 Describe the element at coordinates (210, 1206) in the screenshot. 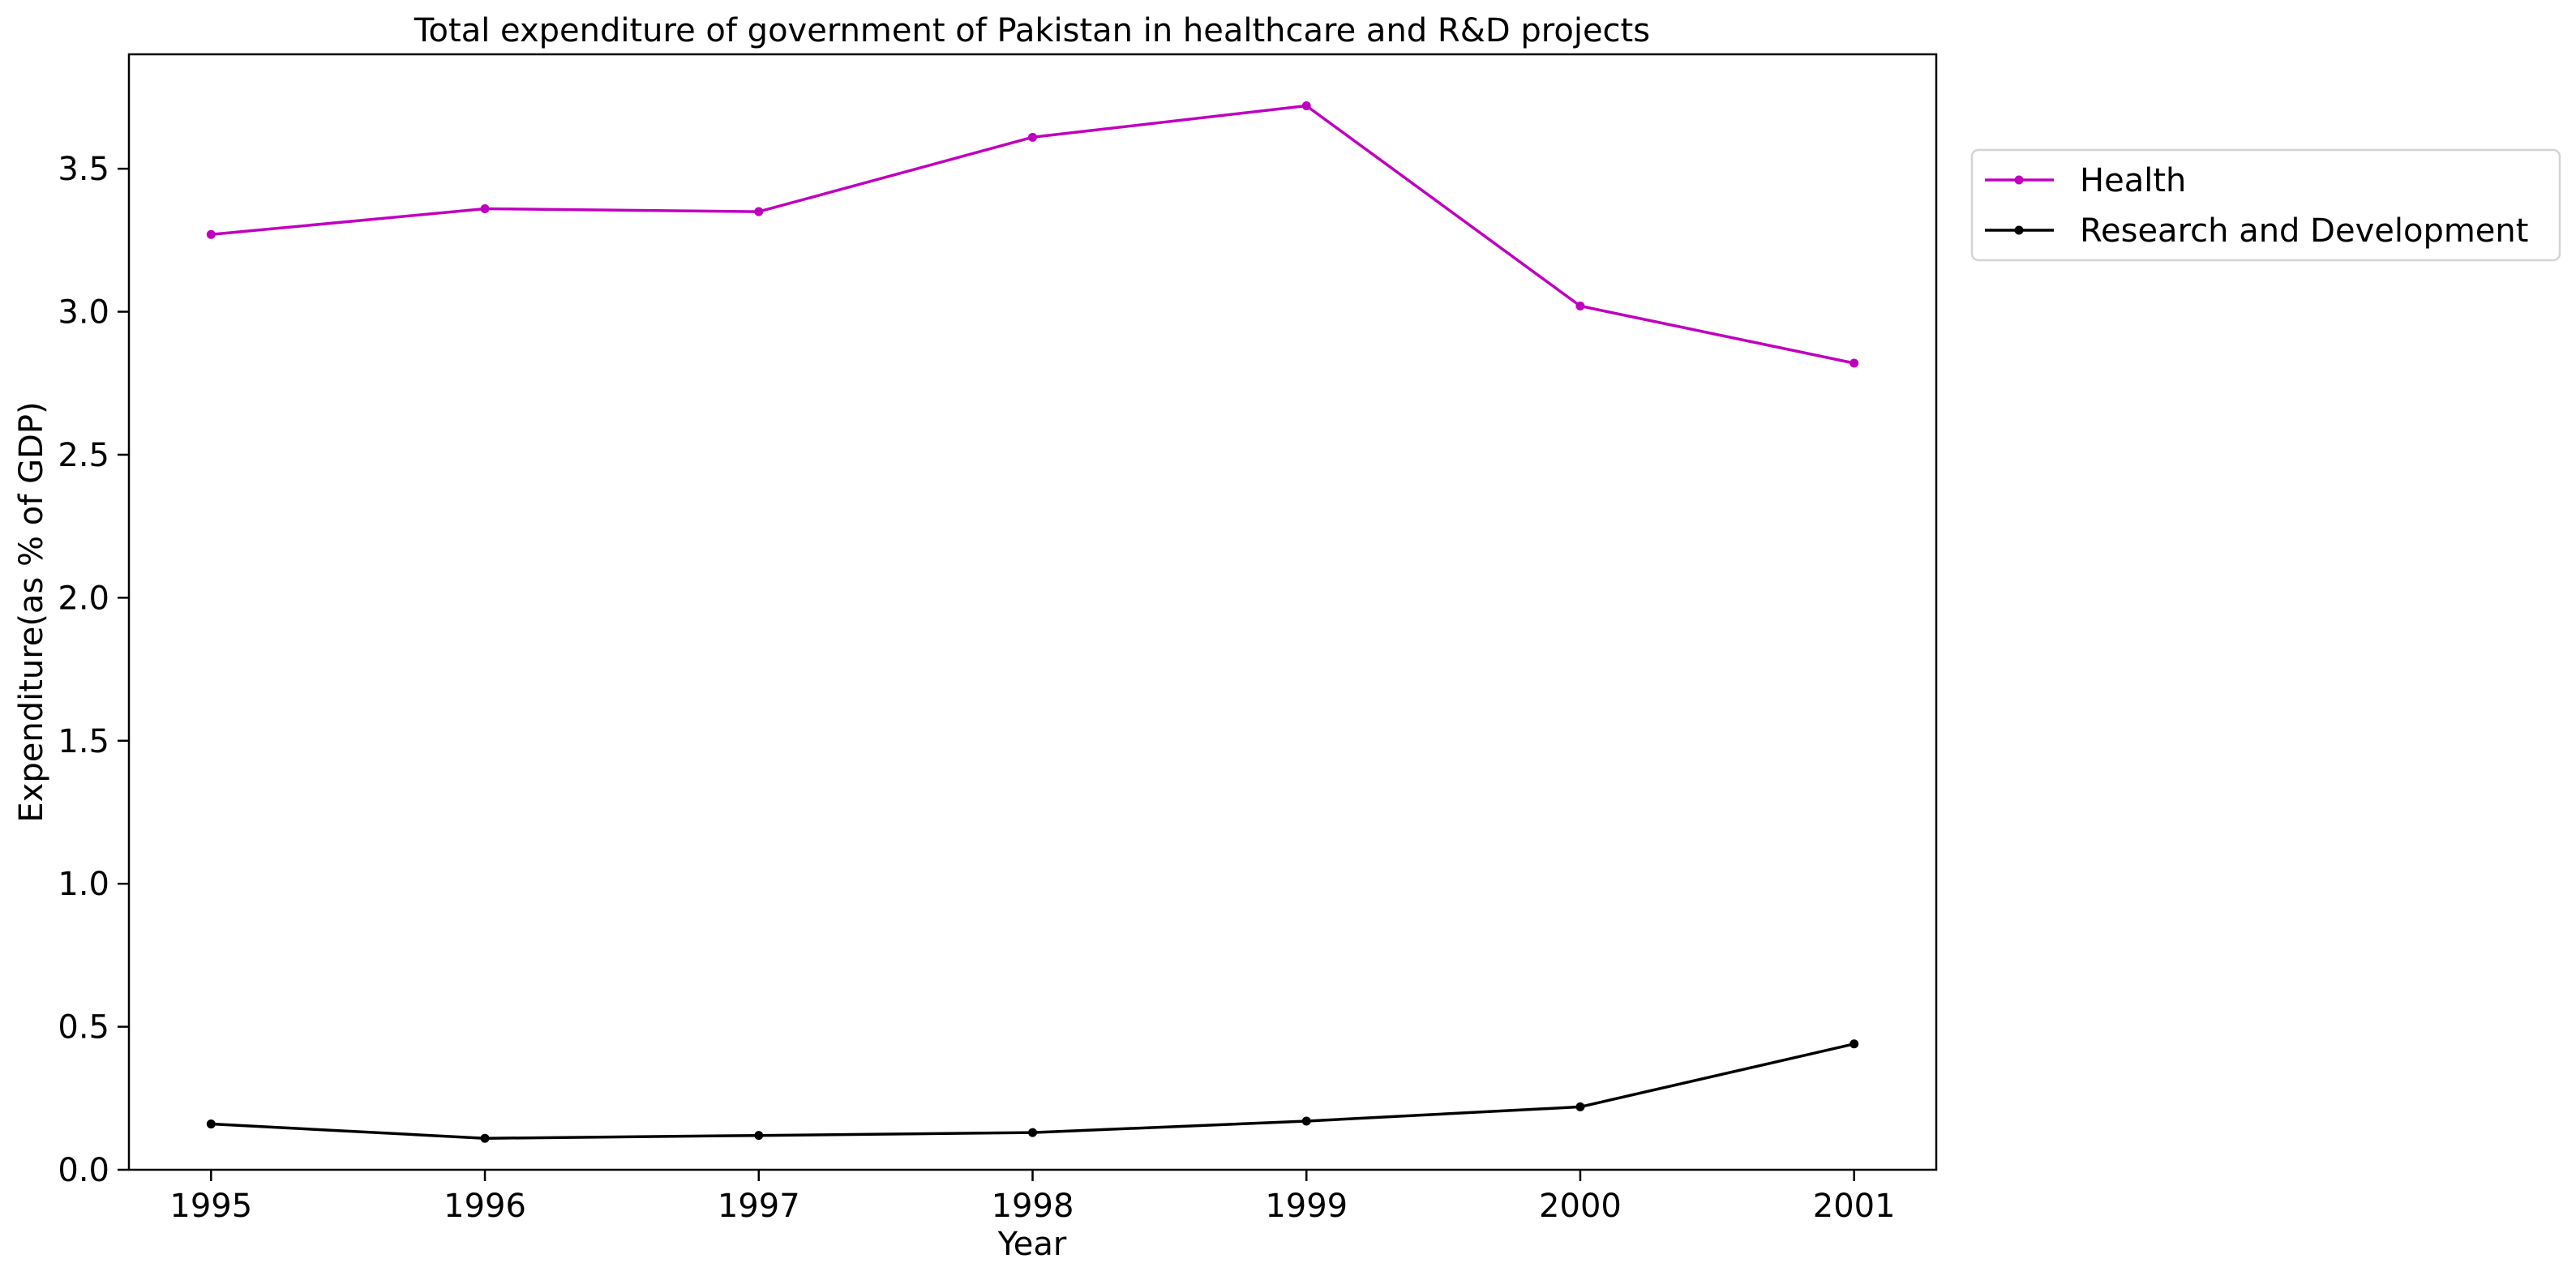

I see `x-tick-label: 1995` at that location.